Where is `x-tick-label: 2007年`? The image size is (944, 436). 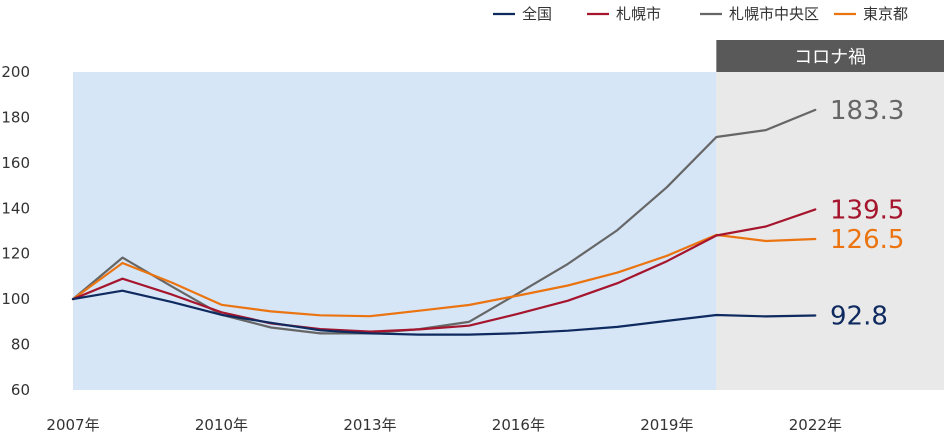 x-tick-label: 2007年 is located at coordinates (72, 425).